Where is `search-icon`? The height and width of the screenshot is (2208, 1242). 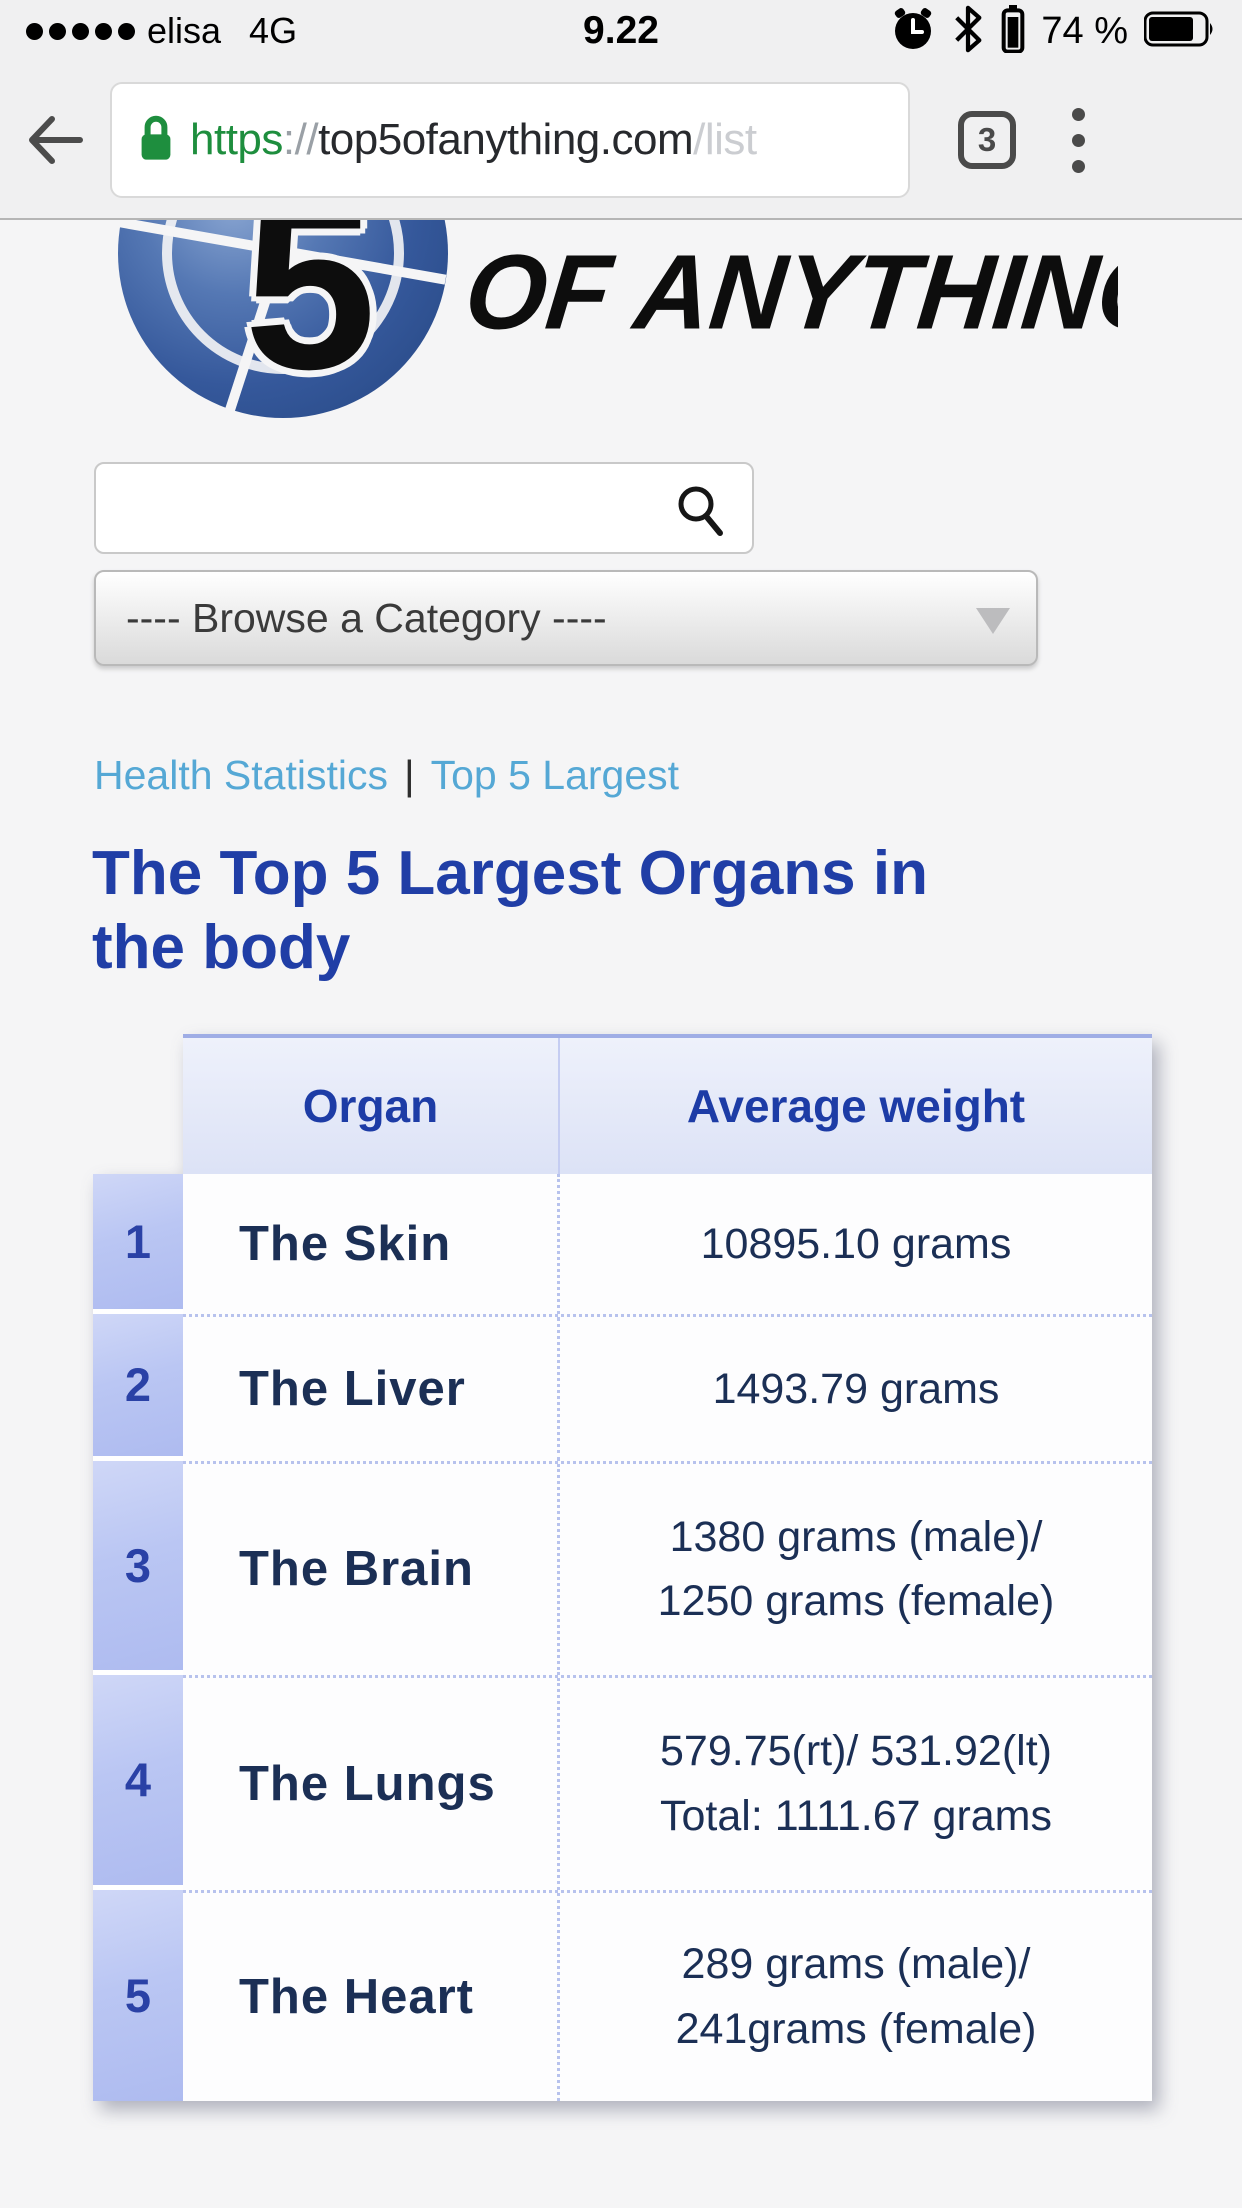
search-icon is located at coordinates (701, 513).